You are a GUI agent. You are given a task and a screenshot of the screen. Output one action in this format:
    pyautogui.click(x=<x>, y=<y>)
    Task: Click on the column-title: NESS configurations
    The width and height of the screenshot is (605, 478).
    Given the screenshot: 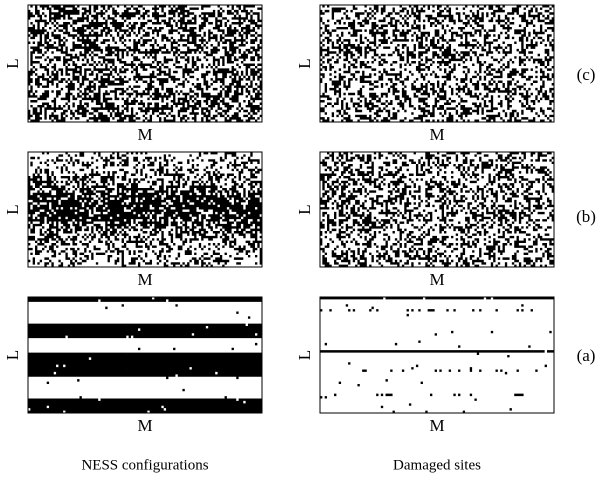 What is the action you would take?
    pyautogui.click(x=144, y=465)
    